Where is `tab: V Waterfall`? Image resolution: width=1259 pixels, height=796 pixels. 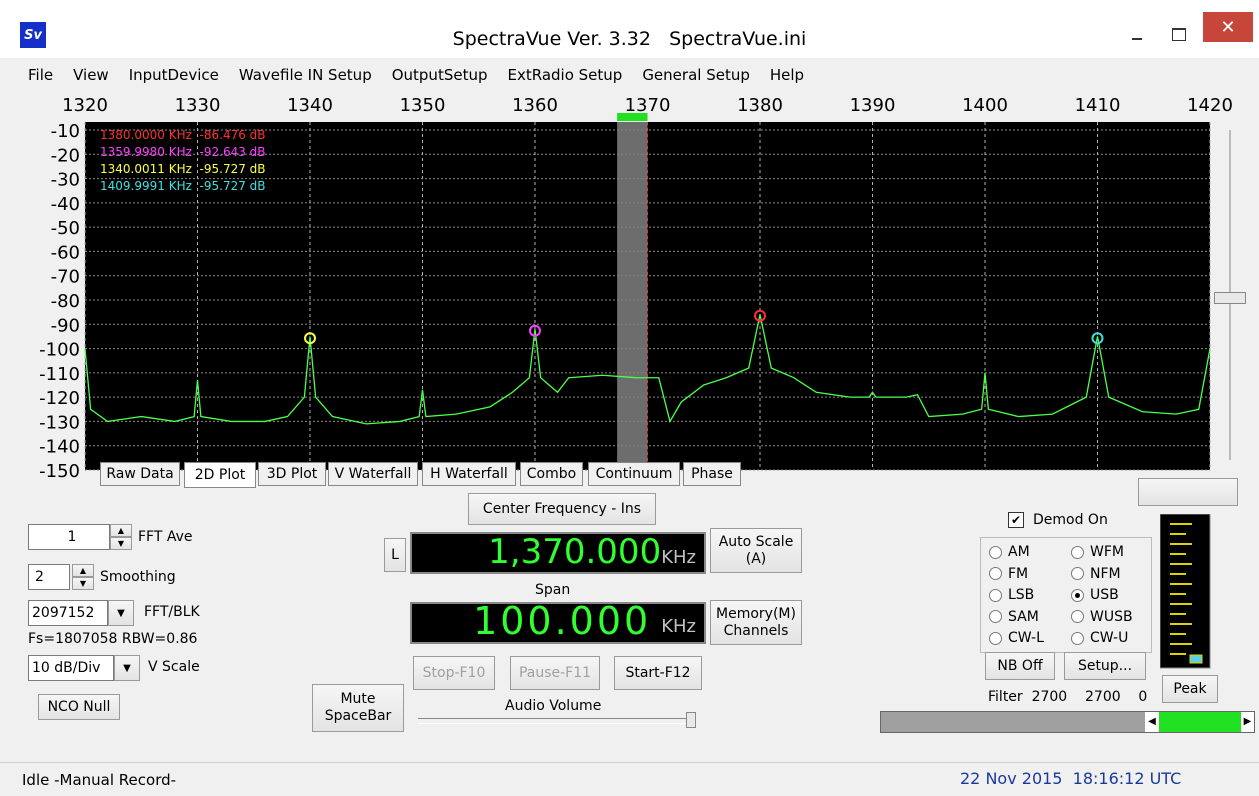 tab: V Waterfall is located at coordinates (373, 474).